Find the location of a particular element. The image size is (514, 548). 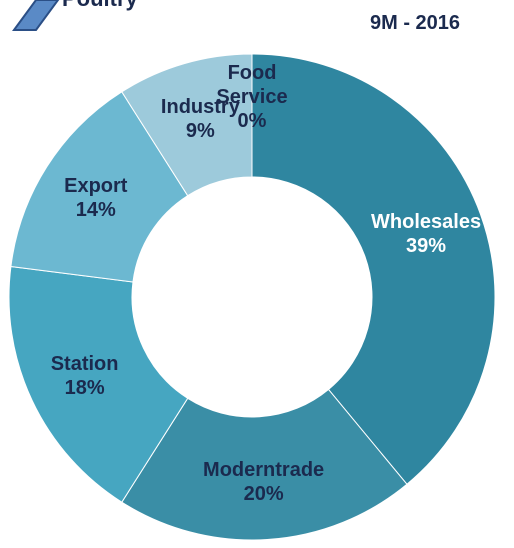

data-label: Industry 9% is located at coordinates (200, 119).